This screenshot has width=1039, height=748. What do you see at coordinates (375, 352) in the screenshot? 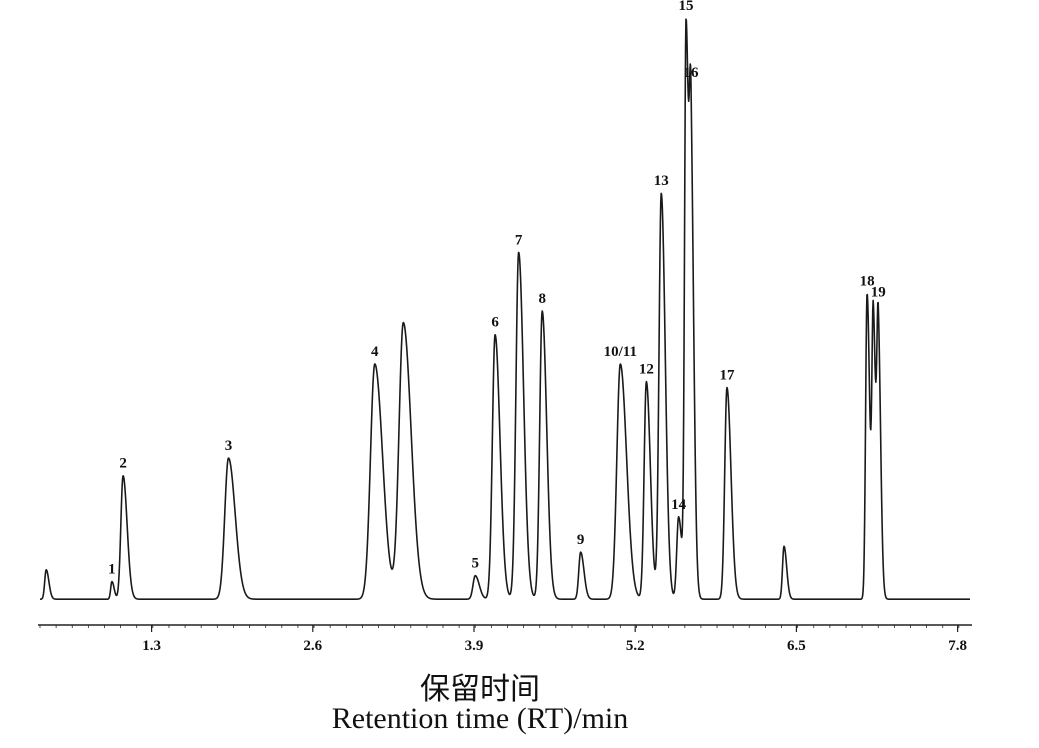
I see `peak-label: 4` at bounding box center [375, 352].